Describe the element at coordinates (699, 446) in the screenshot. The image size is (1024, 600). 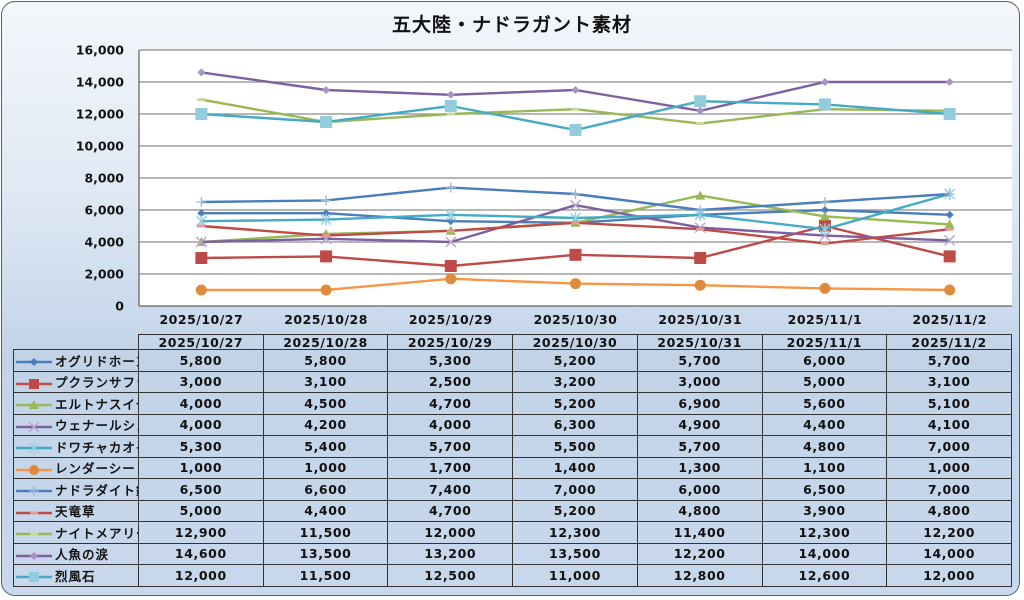
I see `table-cell: 5,700` at that location.